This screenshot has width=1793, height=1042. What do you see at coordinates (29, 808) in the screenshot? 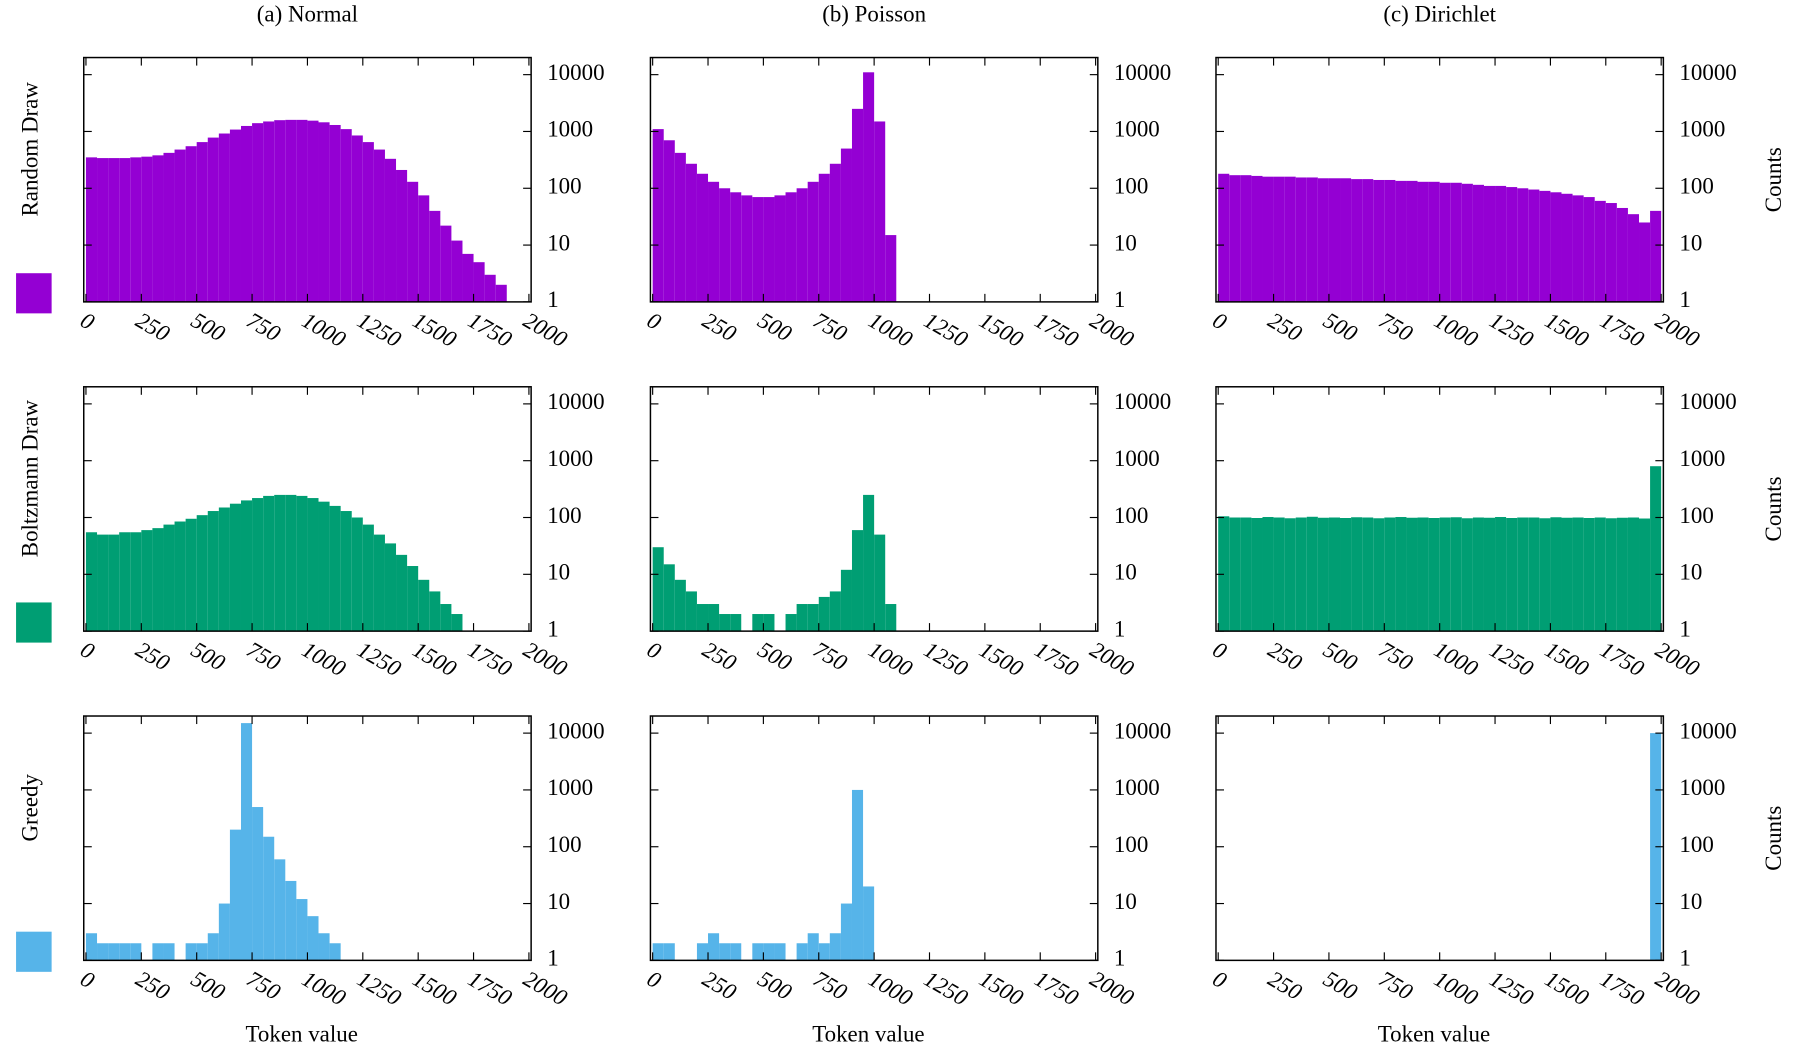
I see `legend-label: Greedy` at bounding box center [29, 808].